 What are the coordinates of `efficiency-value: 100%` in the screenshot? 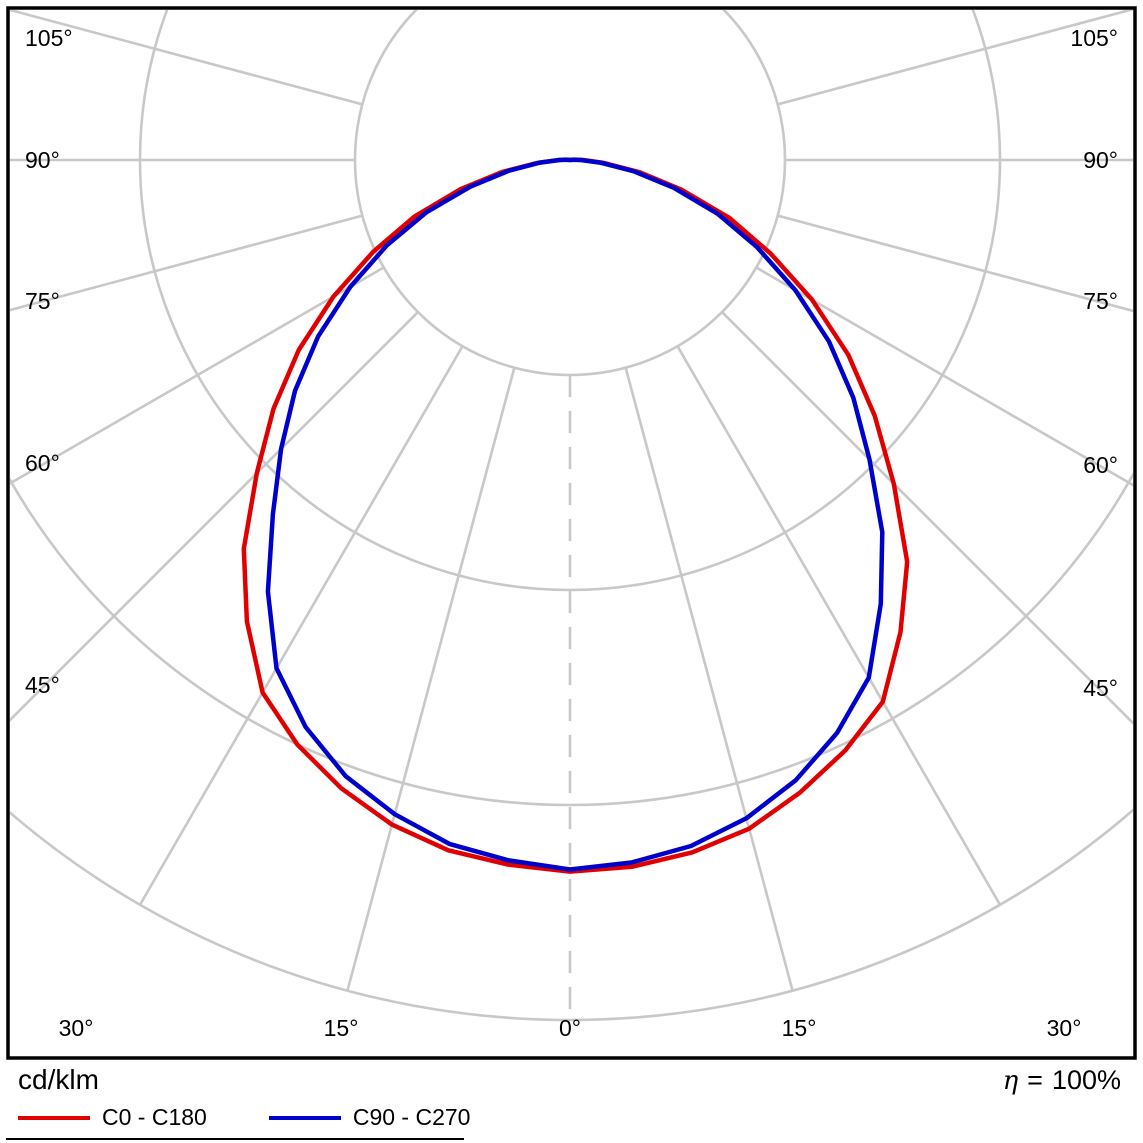 It's located at (1086, 1080).